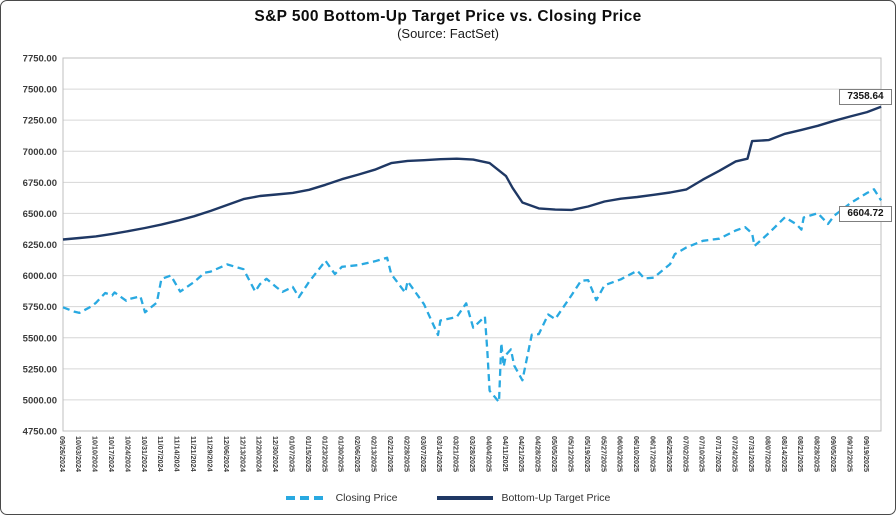 This screenshot has width=896, height=516. What do you see at coordinates (40, 369) in the screenshot?
I see `svg-text: 5250.00` at bounding box center [40, 369].